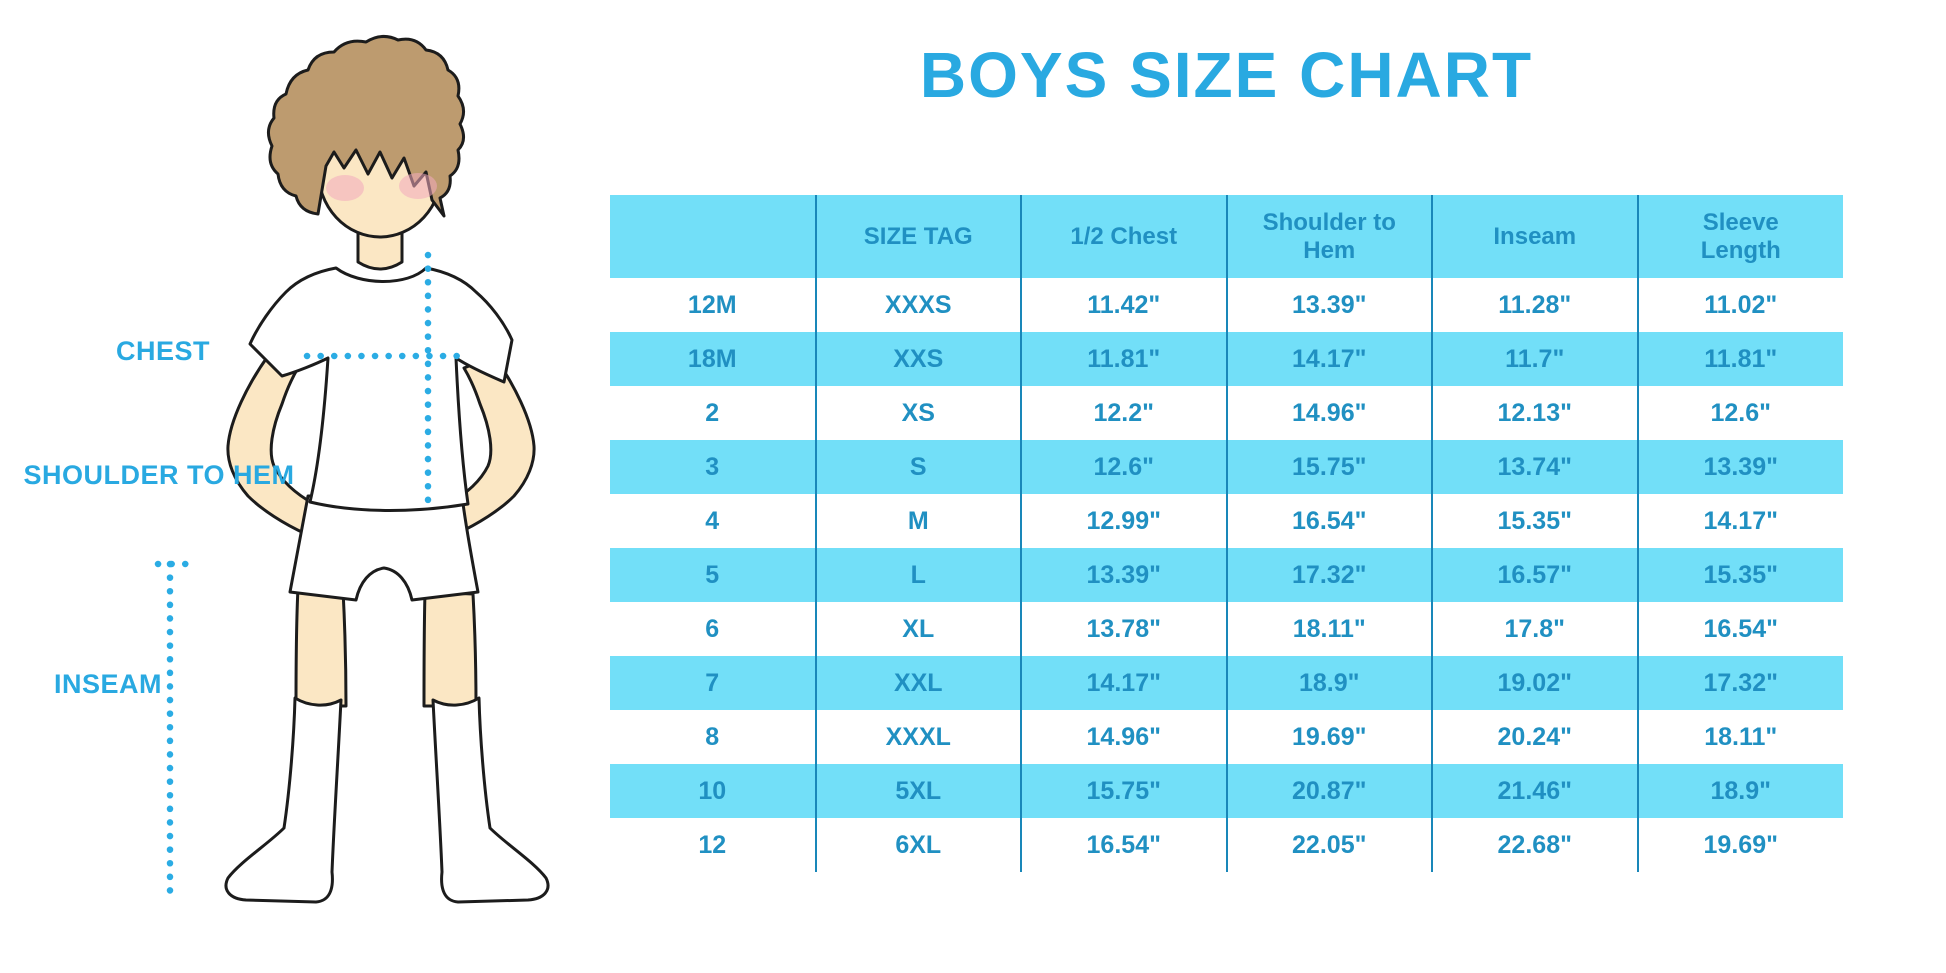  I want to click on value-cell: 11.7", so click(1534, 359).